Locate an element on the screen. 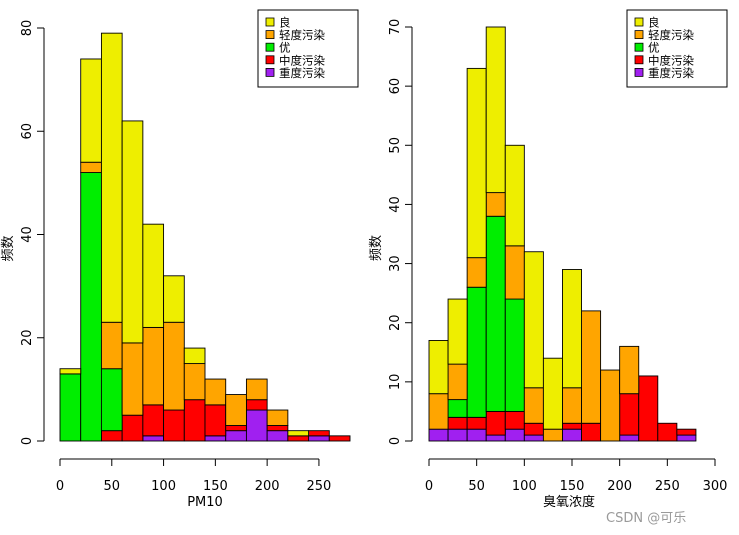  bar-轻度污染-bin-120 is located at coordinates (194, 382).